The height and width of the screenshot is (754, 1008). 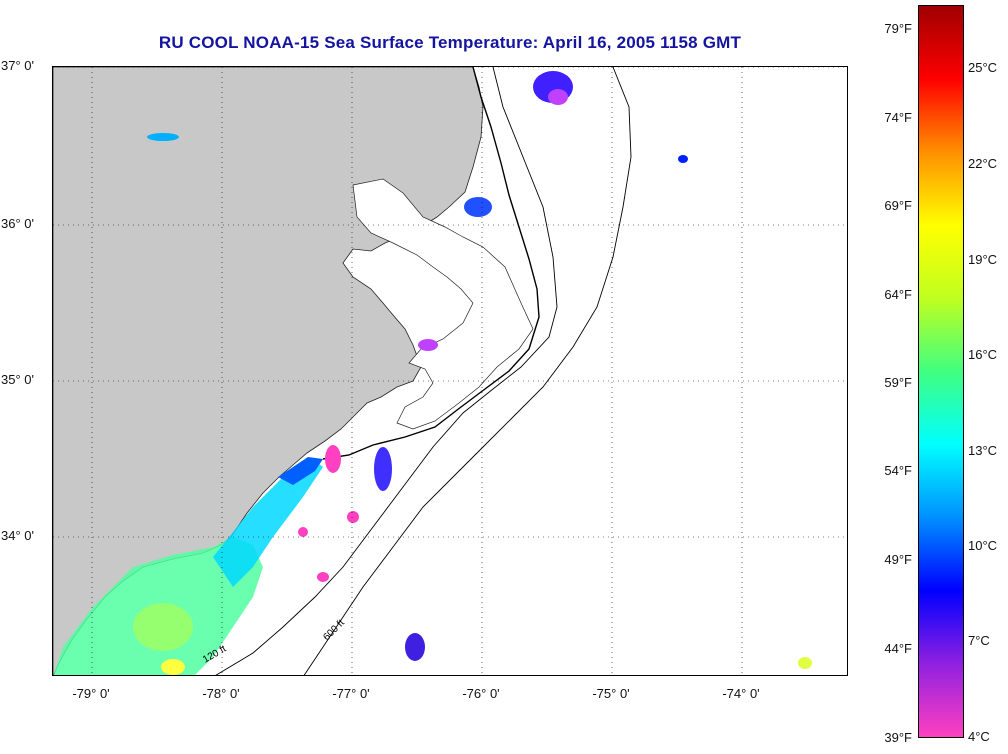 What do you see at coordinates (17, 65) in the screenshot?
I see `lat-label-37: 37° 0'` at bounding box center [17, 65].